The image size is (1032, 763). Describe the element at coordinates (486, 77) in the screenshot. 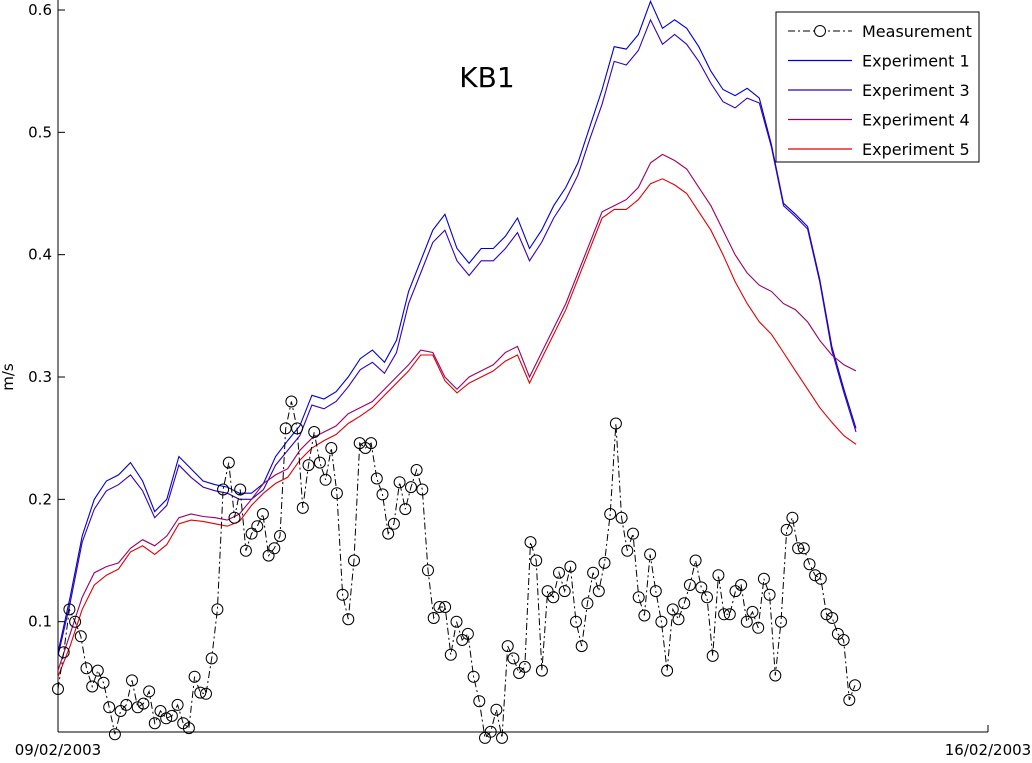

I see `chart-title: KB1` at that location.